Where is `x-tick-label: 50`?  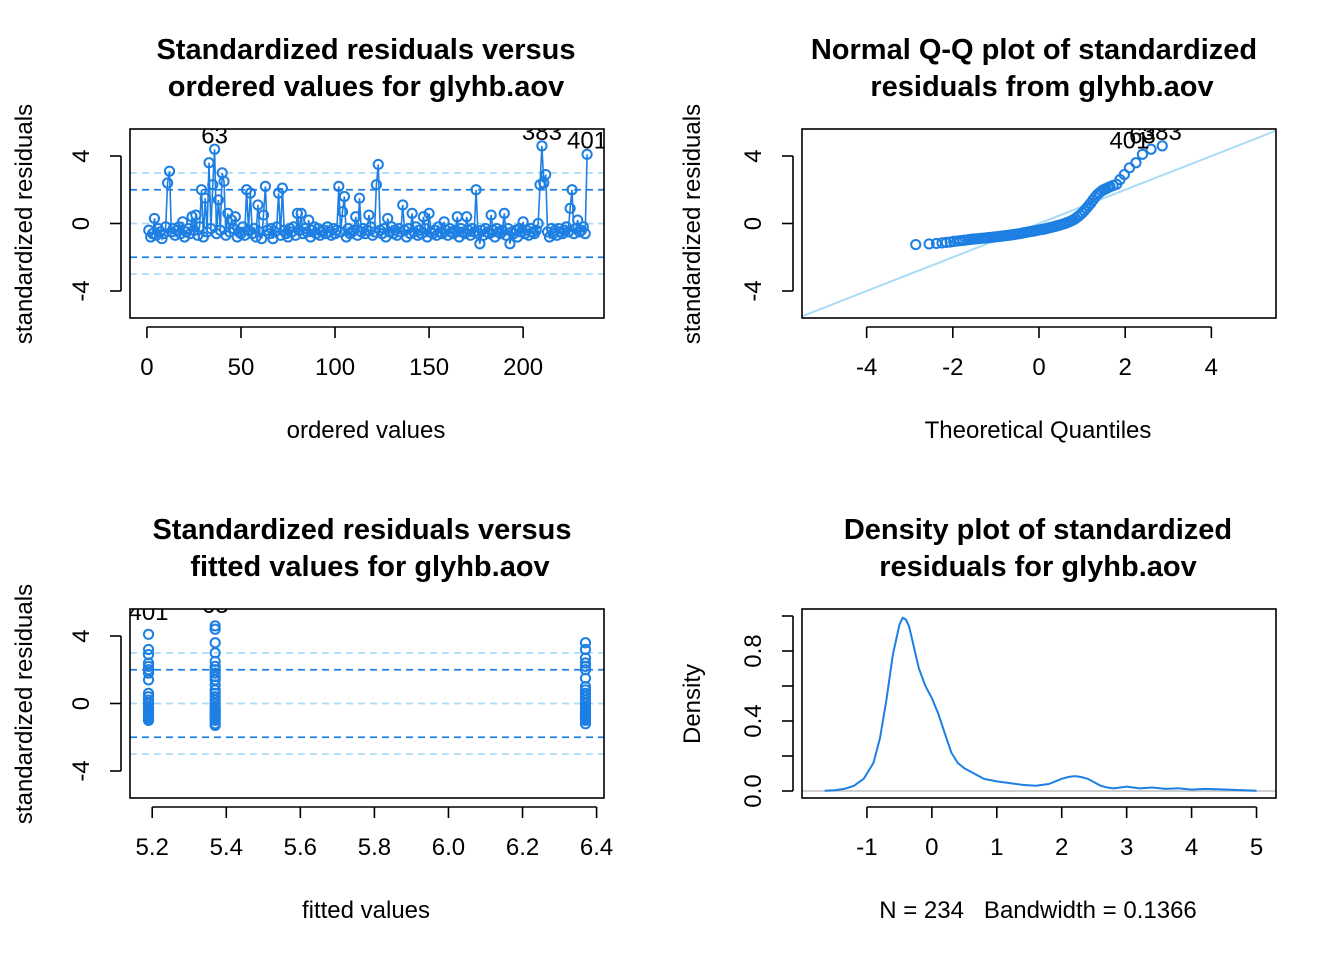
x-tick-label: 50 is located at coordinates (241, 367).